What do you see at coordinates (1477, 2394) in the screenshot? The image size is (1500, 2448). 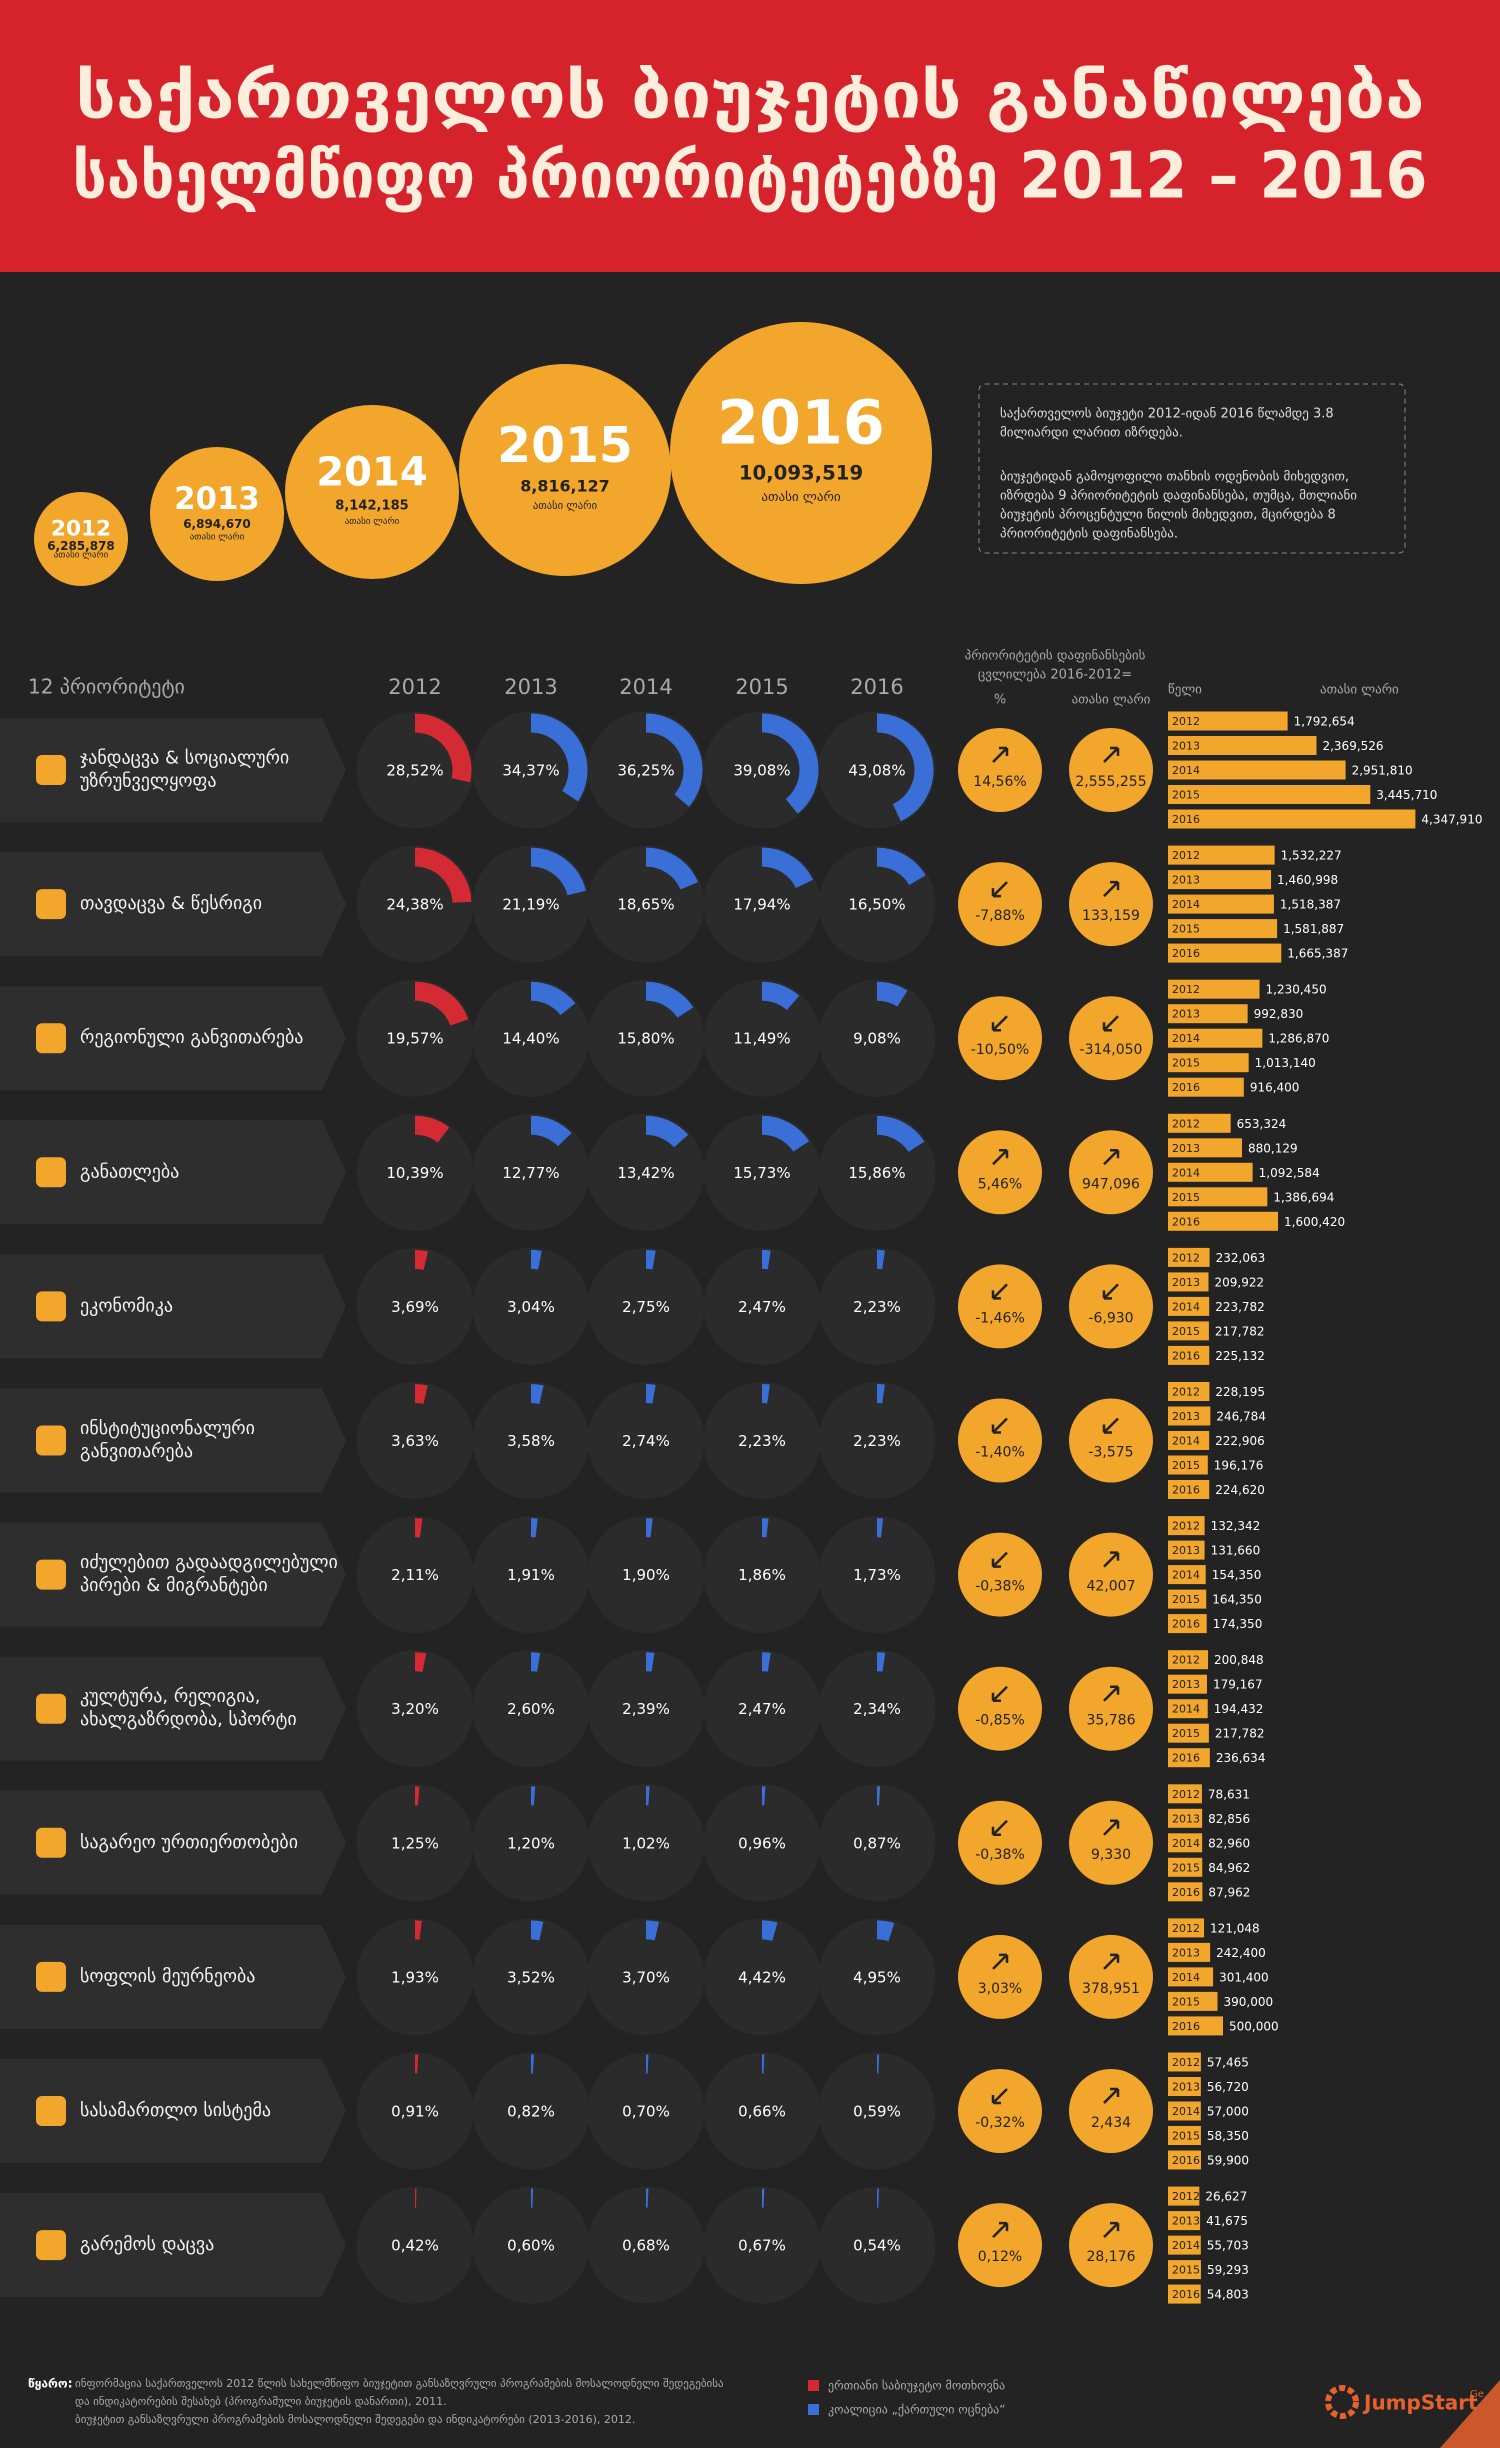 I see `logo-suffix: Ge` at bounding box center [1477, 2394].